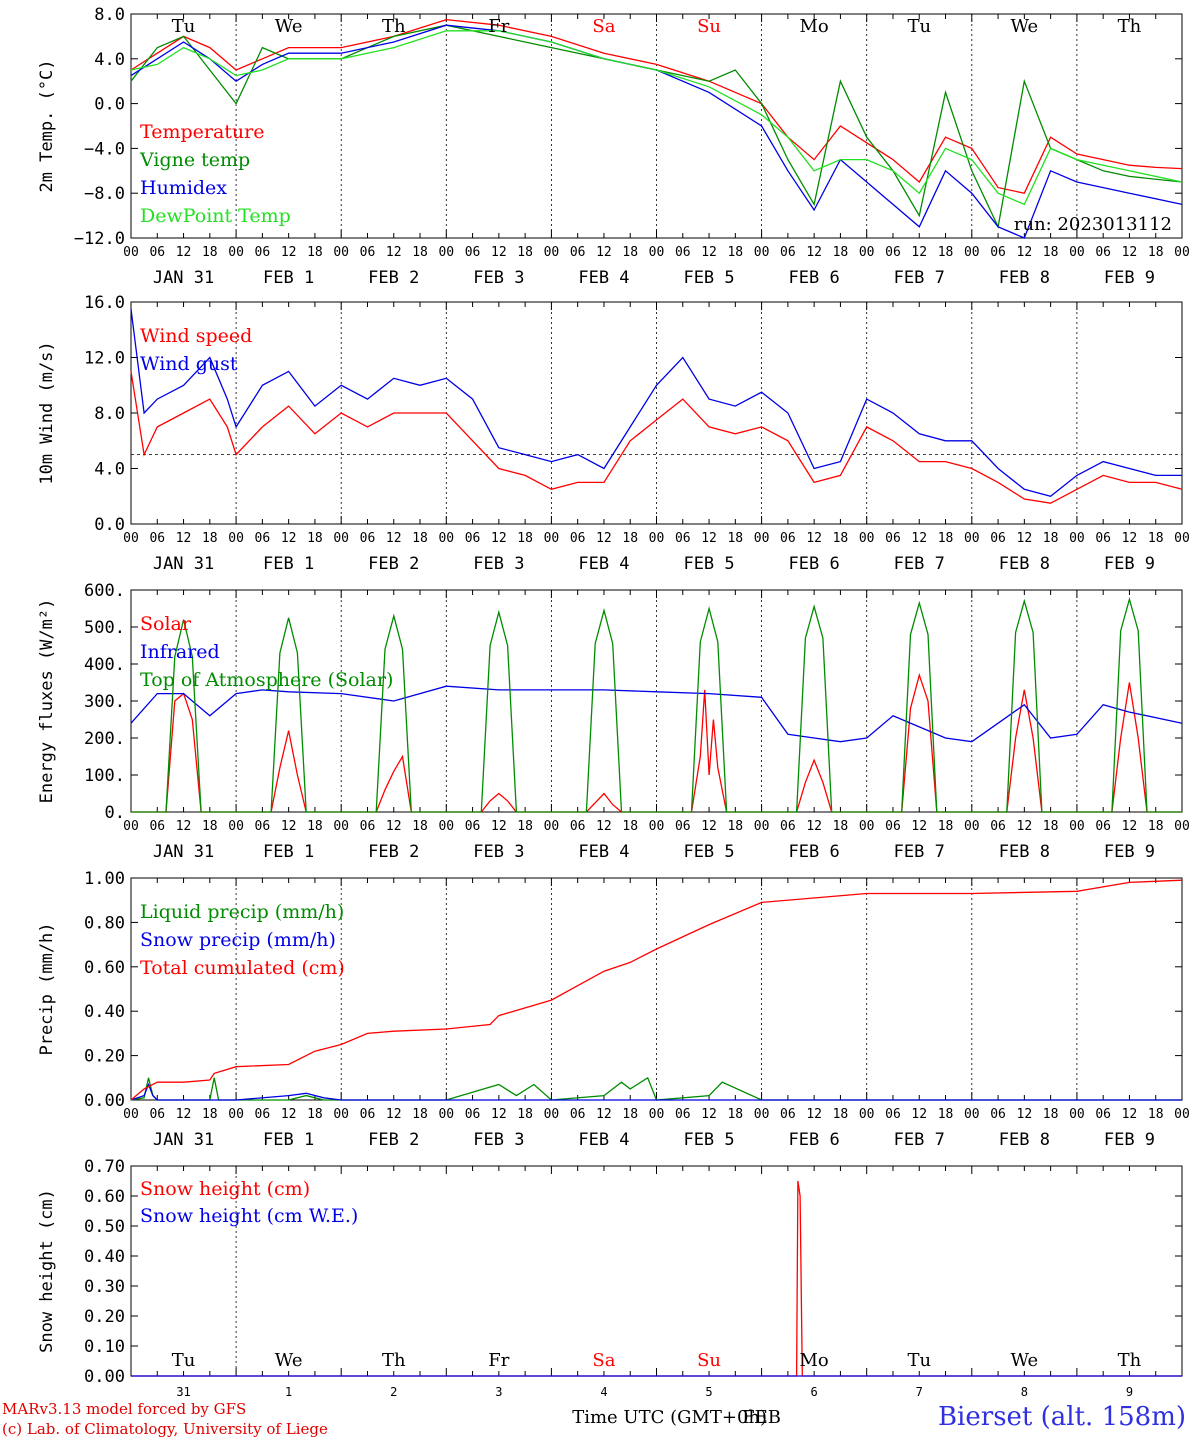 This screenshot has height=1440, width=1194. Describe the element at coordinates (394, 1360) in the screenshot. I see `weekday-label: Th` at that location.